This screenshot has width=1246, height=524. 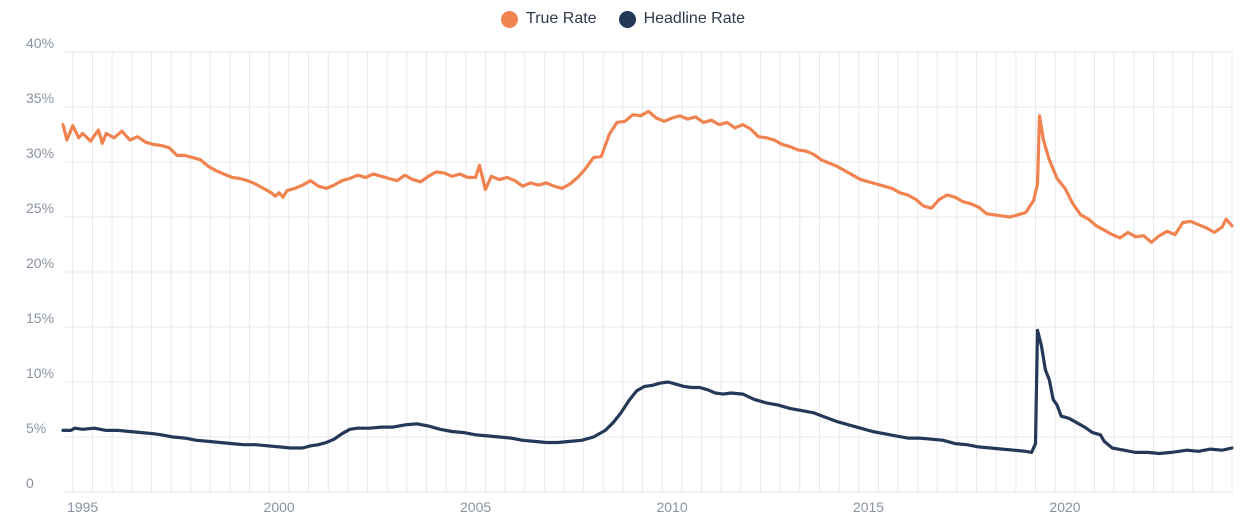 What do you see at coordinates (40, 373) in the screenshot?
I see `y-tick-label: 10%` at bounding box center [40, 373].